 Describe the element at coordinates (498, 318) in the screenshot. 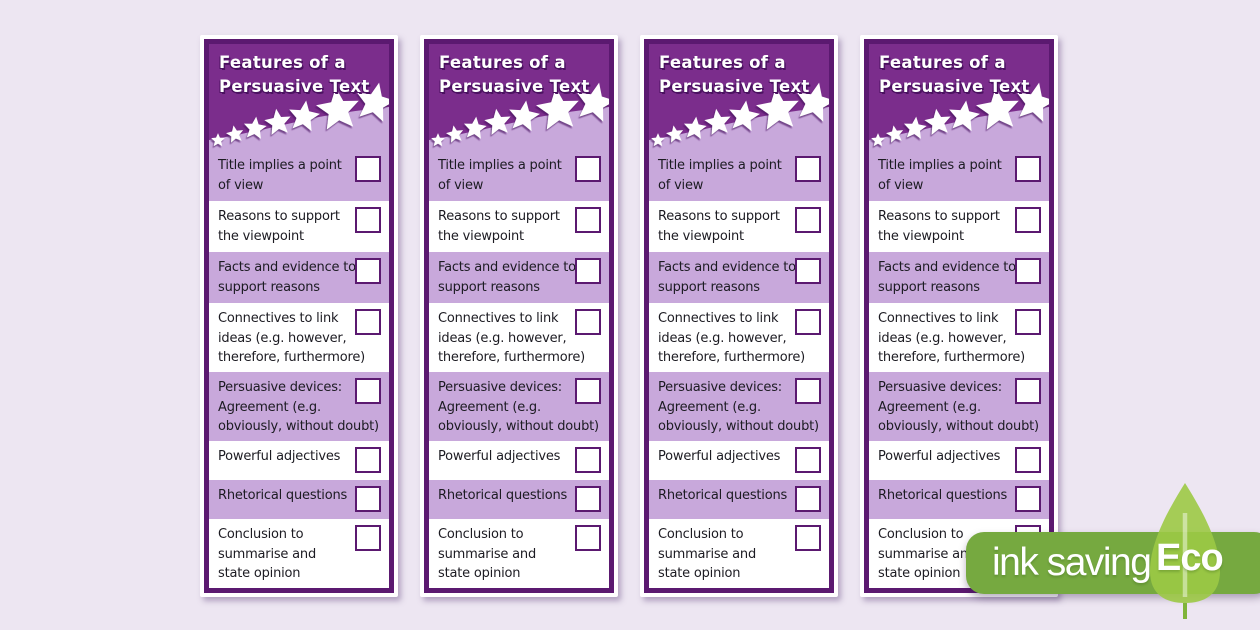

I see `row-label-line: Connectives to link` at that location.